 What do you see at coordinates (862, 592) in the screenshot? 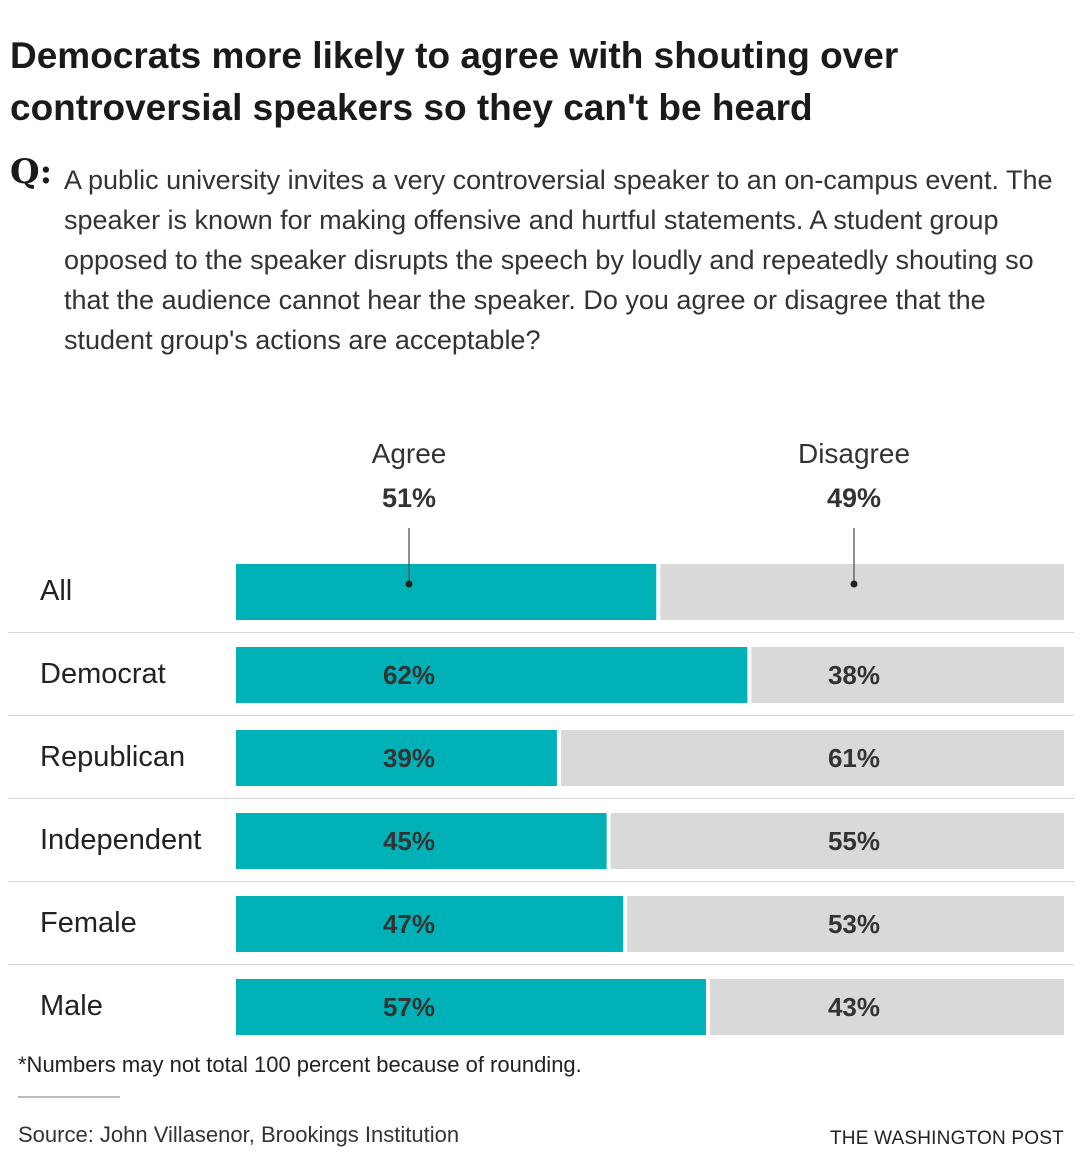
I see `bar-disagree-all` at bounding box center [862, 592].